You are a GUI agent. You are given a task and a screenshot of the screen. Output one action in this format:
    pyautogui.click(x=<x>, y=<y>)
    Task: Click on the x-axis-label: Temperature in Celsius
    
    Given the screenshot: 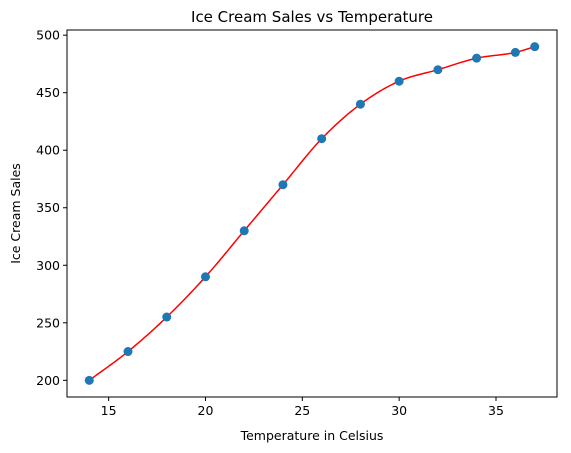 What is the action you would take?
    pyautogui.click(x=312, y=435)
    